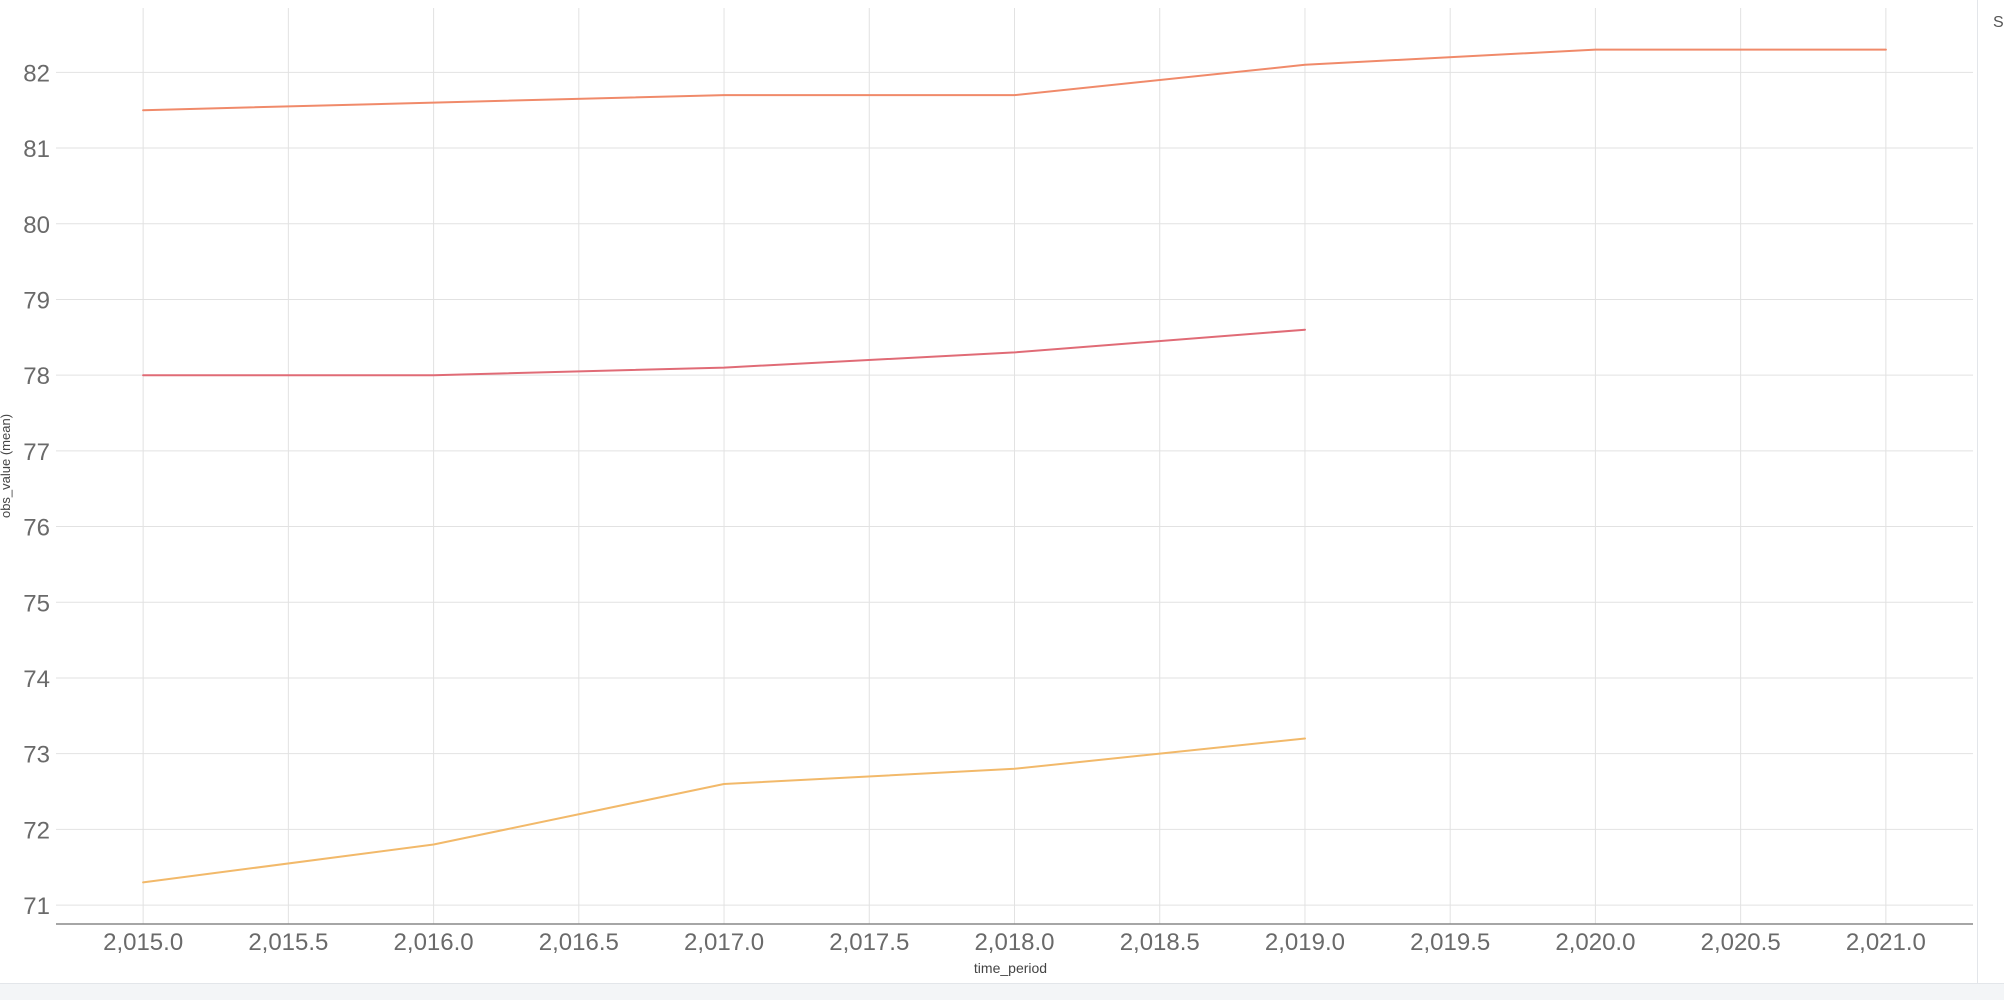 The width and height of the screenshot is (2004, 1000). I want to click on y-tick-label: 79, so click(36, 300).